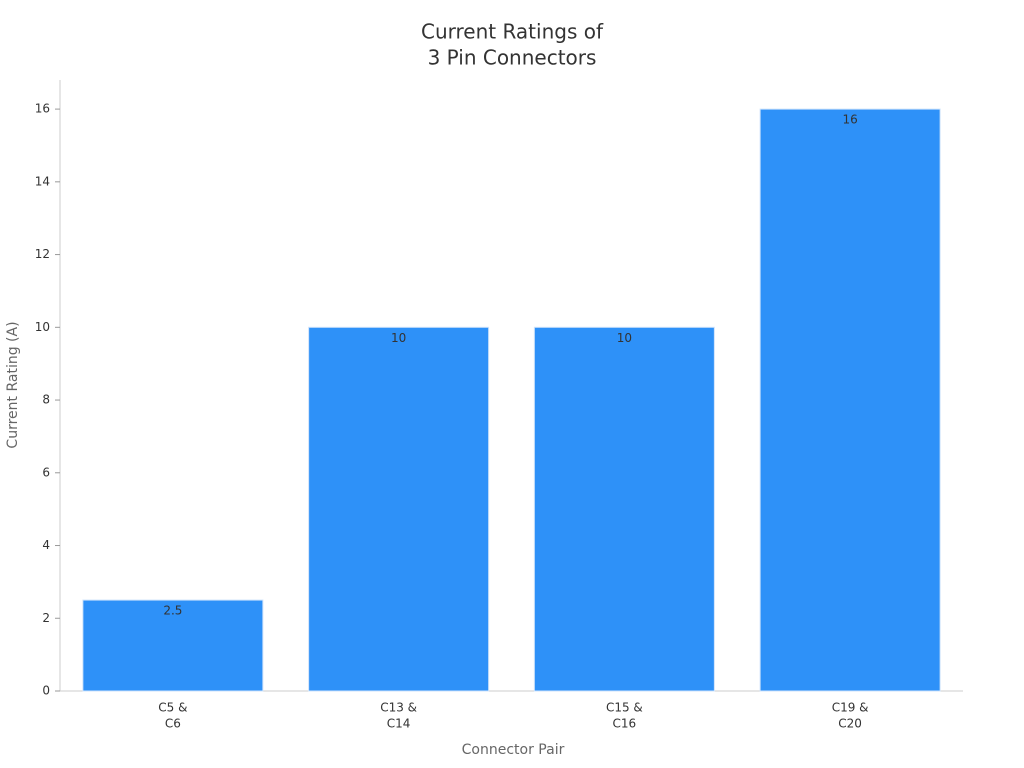 The height and width of the screenshot is (768, 1024). I want to click on x-tick-label: C5 &, so click(172, 708).